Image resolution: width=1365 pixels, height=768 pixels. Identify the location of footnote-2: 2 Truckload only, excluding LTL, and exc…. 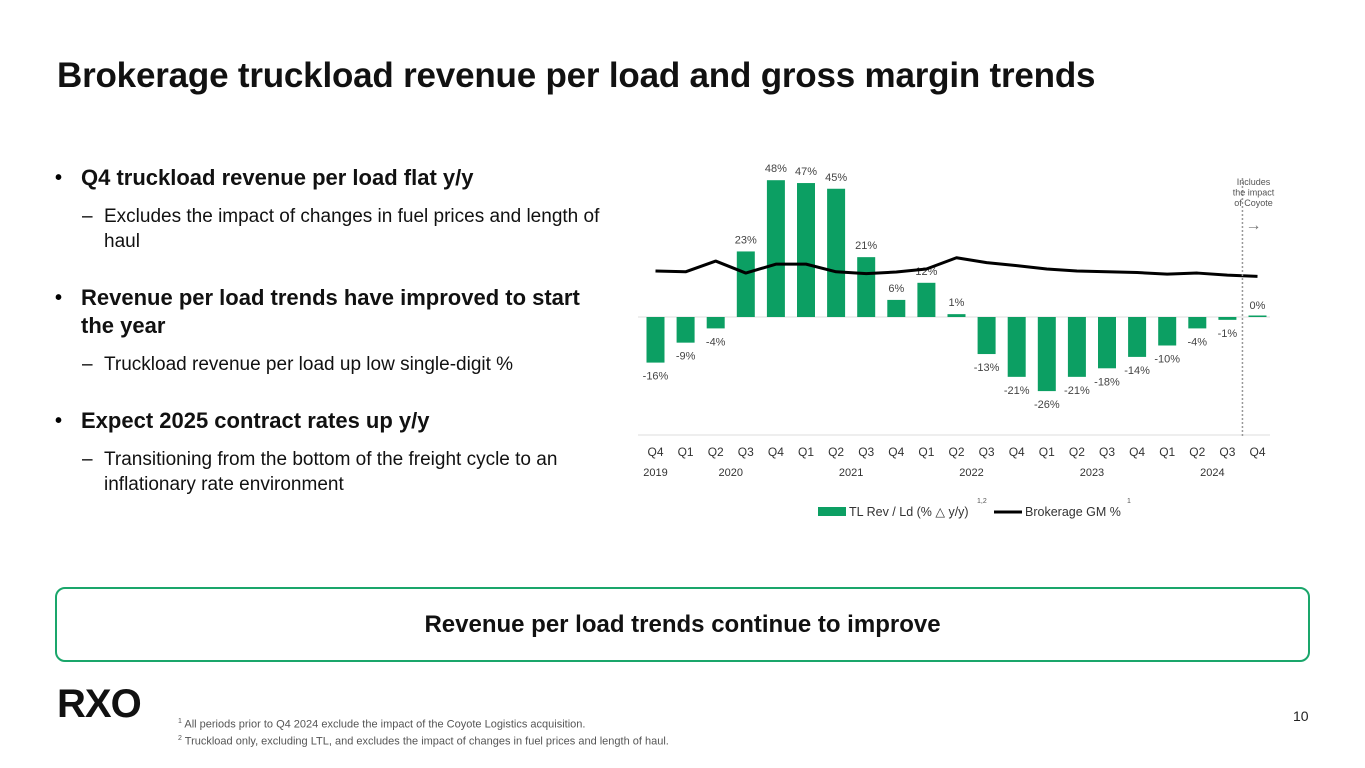
(423, 740).